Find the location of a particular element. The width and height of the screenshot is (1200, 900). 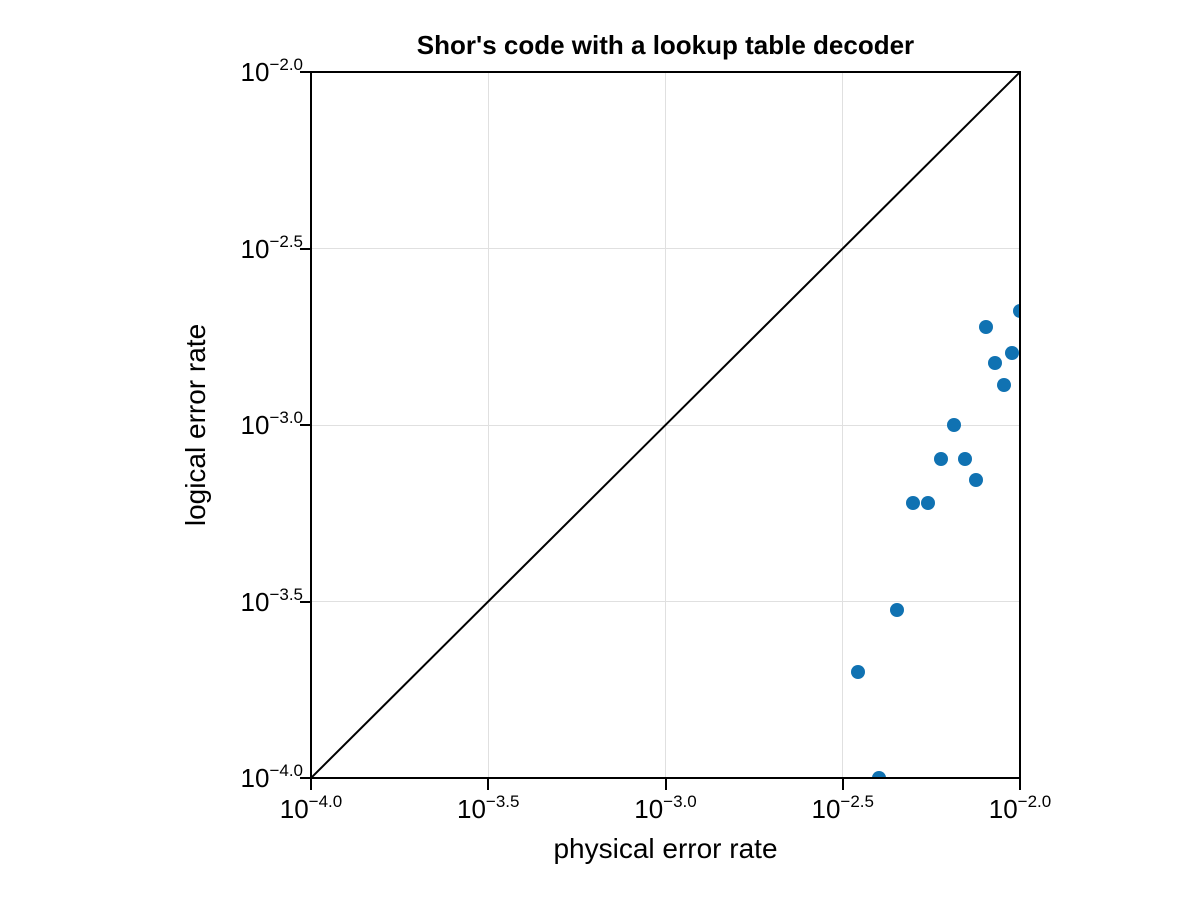

y-tick-exponent: −2.5 is located at coordinates (286, 241).